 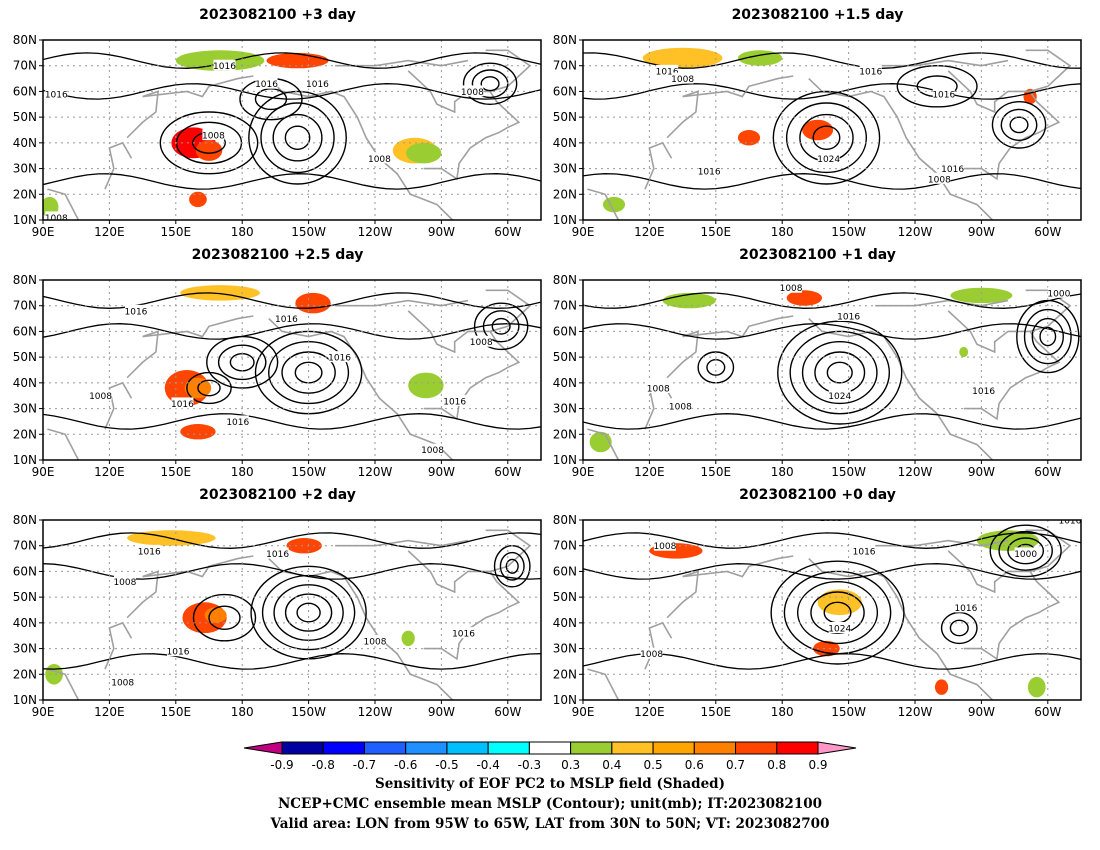 I want to click on lat-tick-label: 10N, so click(x=565, y=700).